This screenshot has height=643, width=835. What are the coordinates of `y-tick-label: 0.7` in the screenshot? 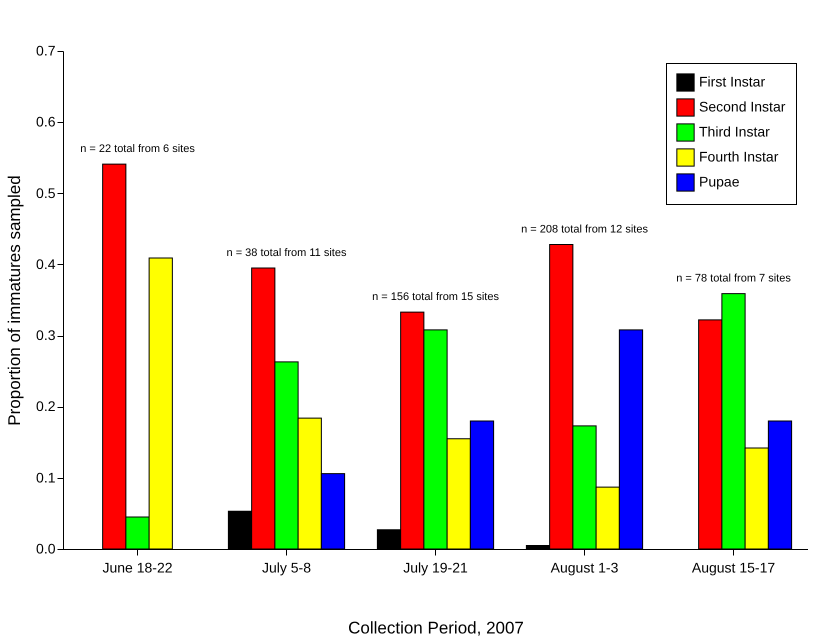 It's located at (46, 50).